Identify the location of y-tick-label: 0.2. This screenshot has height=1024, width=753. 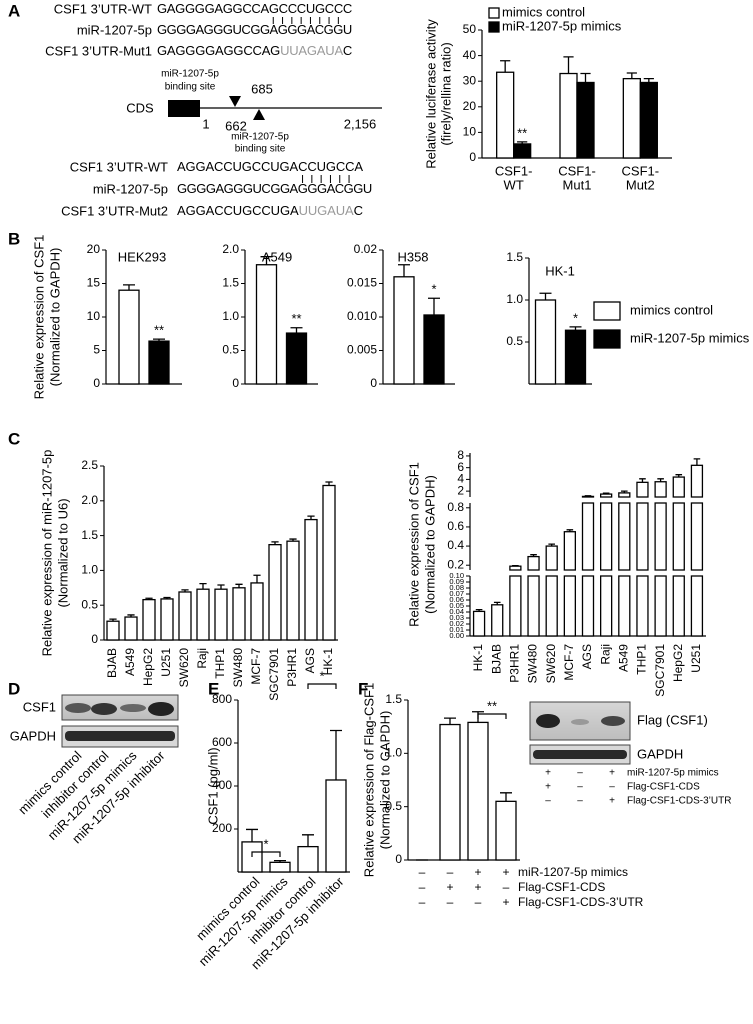
(455, 564).